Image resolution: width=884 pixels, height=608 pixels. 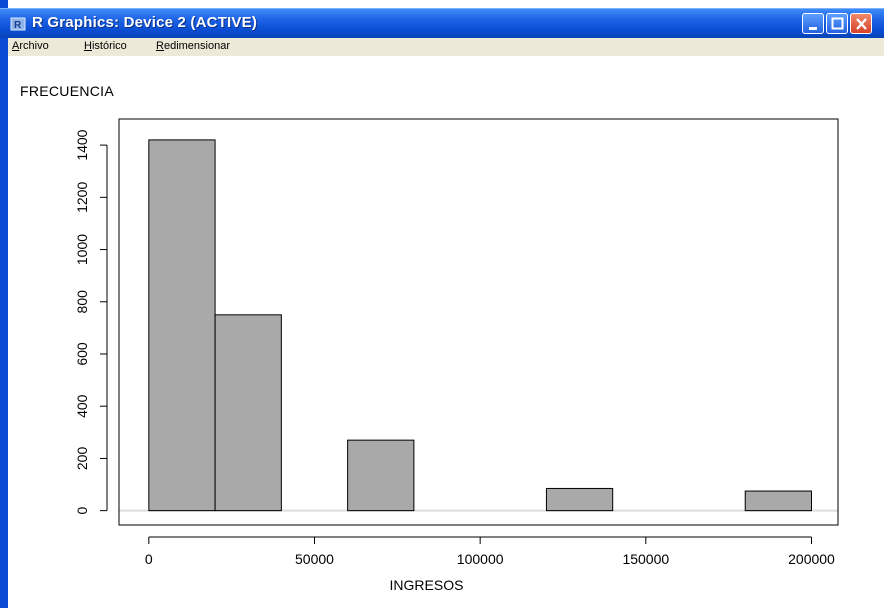 What do you see at coordinates (82, 249) in the screenshot?
I see `y-tick-label: 1000` at bounding box center [82, 249].